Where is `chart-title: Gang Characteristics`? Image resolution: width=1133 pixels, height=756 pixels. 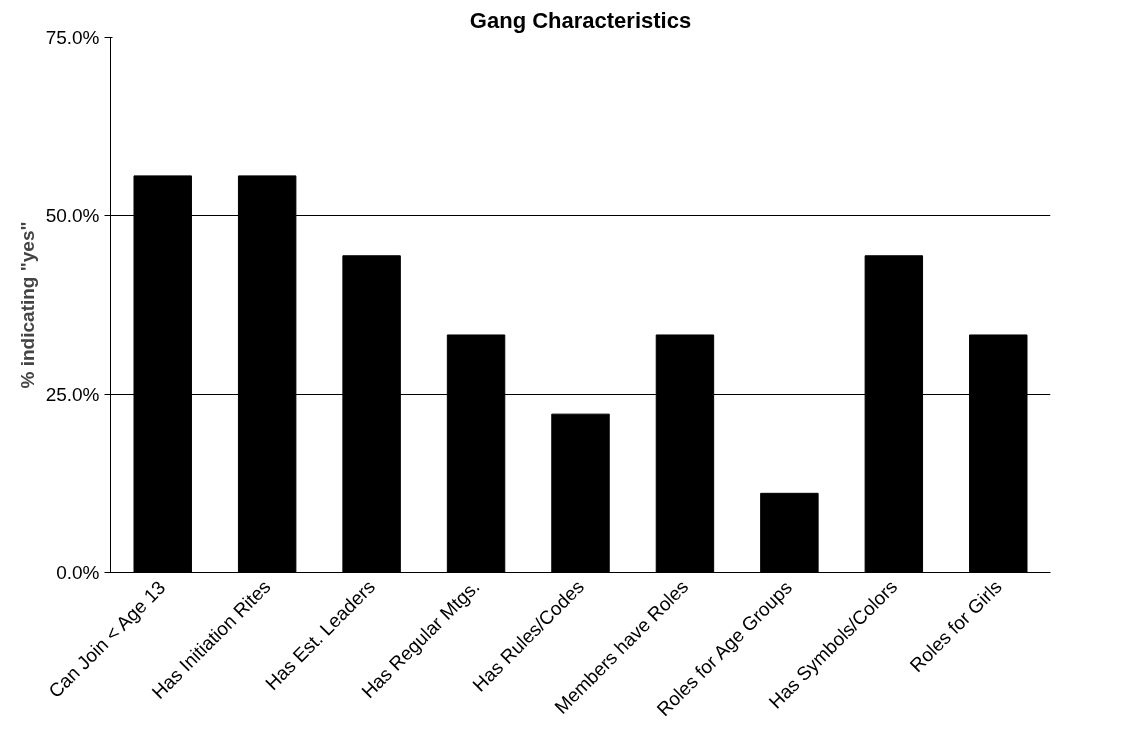
chart-title: Gang Characteristics is located at coordinates (580, 20).